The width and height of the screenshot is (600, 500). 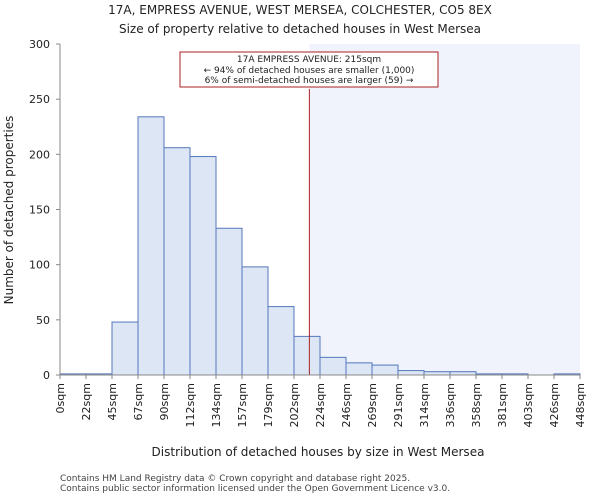 What do you see at coordinates (502, 405) in the screenshot?
I see `x-tick-label: 381sqm` at bounding box center [502, 405].